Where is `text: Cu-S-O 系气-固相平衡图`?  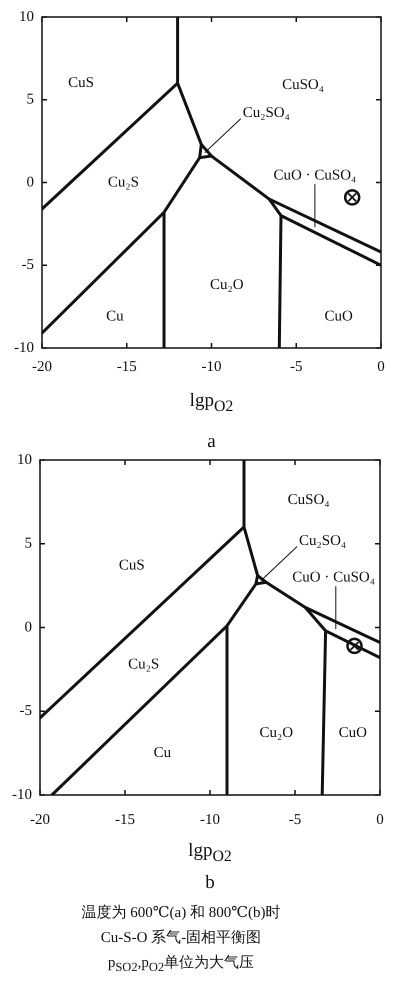
text: Cu-S-O 系气-固相平衡图 is located at coordinates (181, 938).